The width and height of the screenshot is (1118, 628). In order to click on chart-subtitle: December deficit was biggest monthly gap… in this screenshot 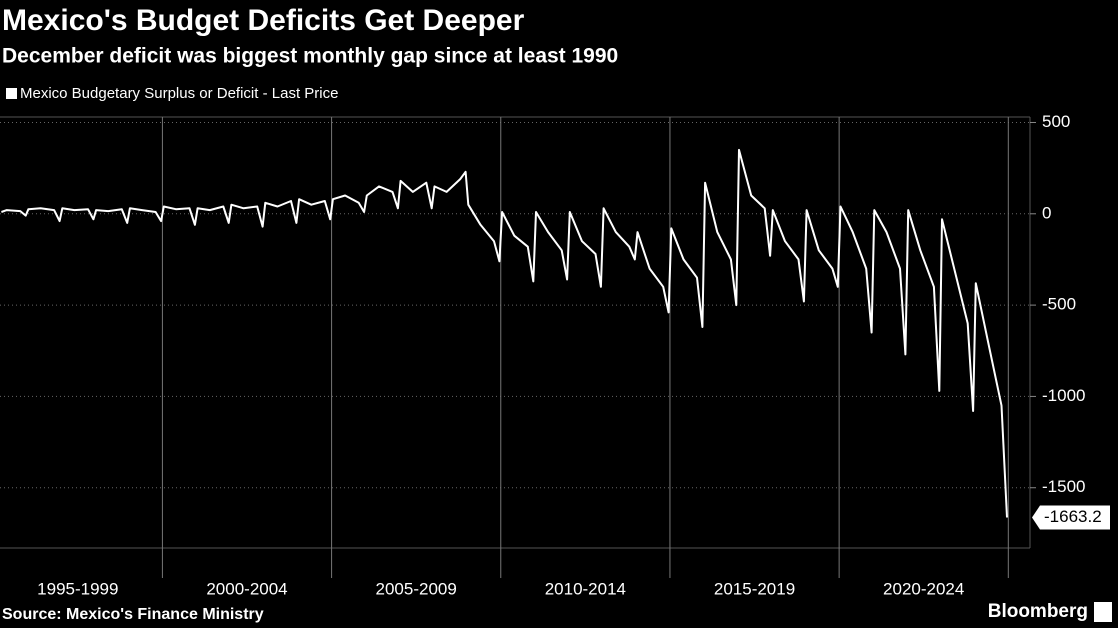, I will do `click(310, 56)`.